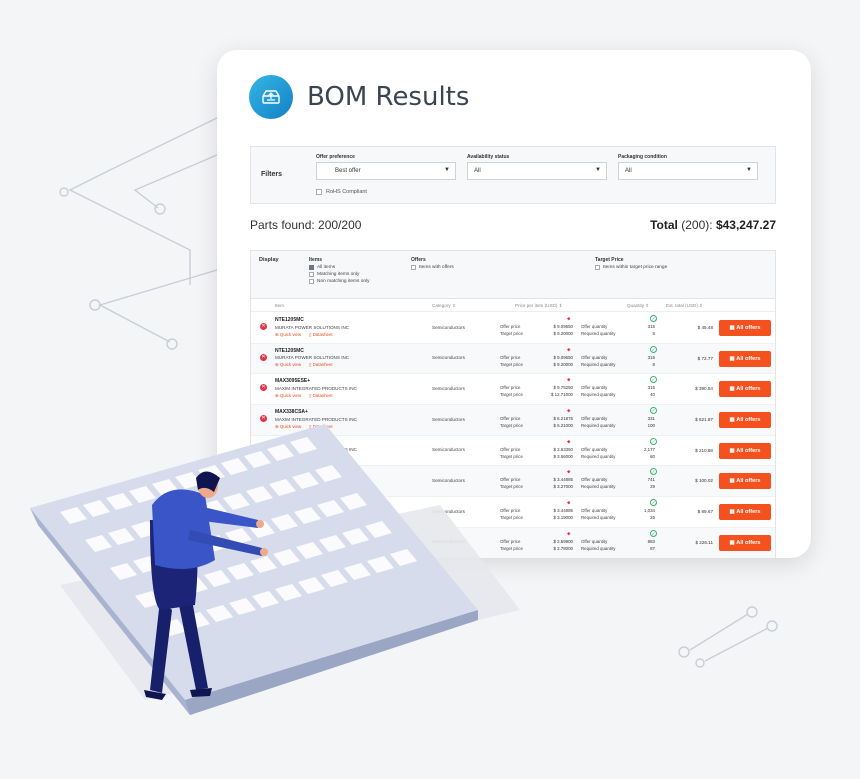 Image resolution: width=860 pixels, height=779 pixels. Describe the element at coordinates (685, 305) in the screenshot. I see `column-ext-total: Ext. total (USD) ⇕` at that location.